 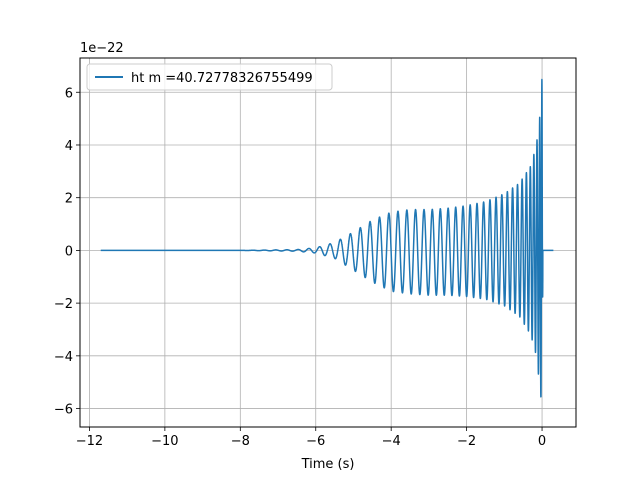 I want to click on y-tick-label: 6, so click(x=69, y=93).